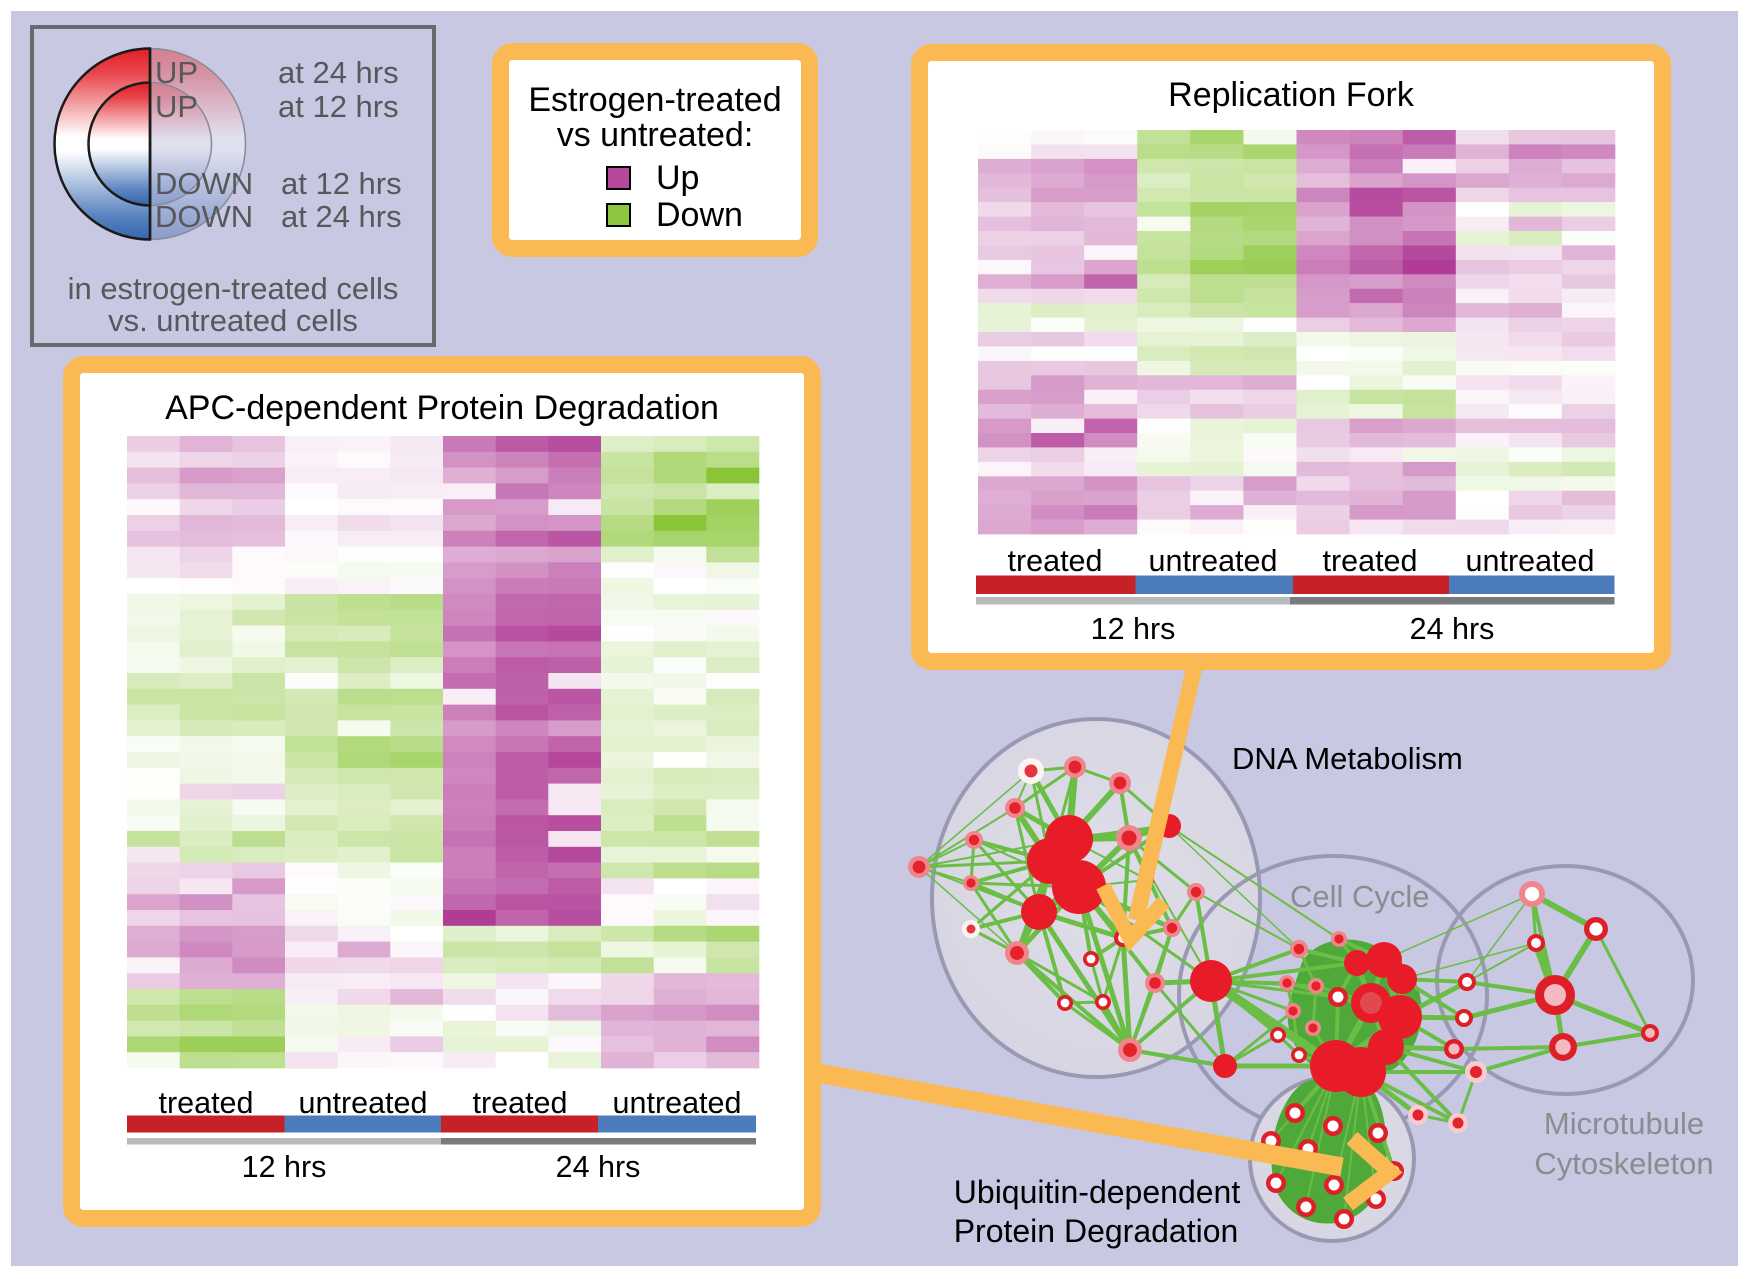  Describe the element at coordinates (1360, 896) in the screenshot. I see `svg-text: Cell Cycle` at that location.